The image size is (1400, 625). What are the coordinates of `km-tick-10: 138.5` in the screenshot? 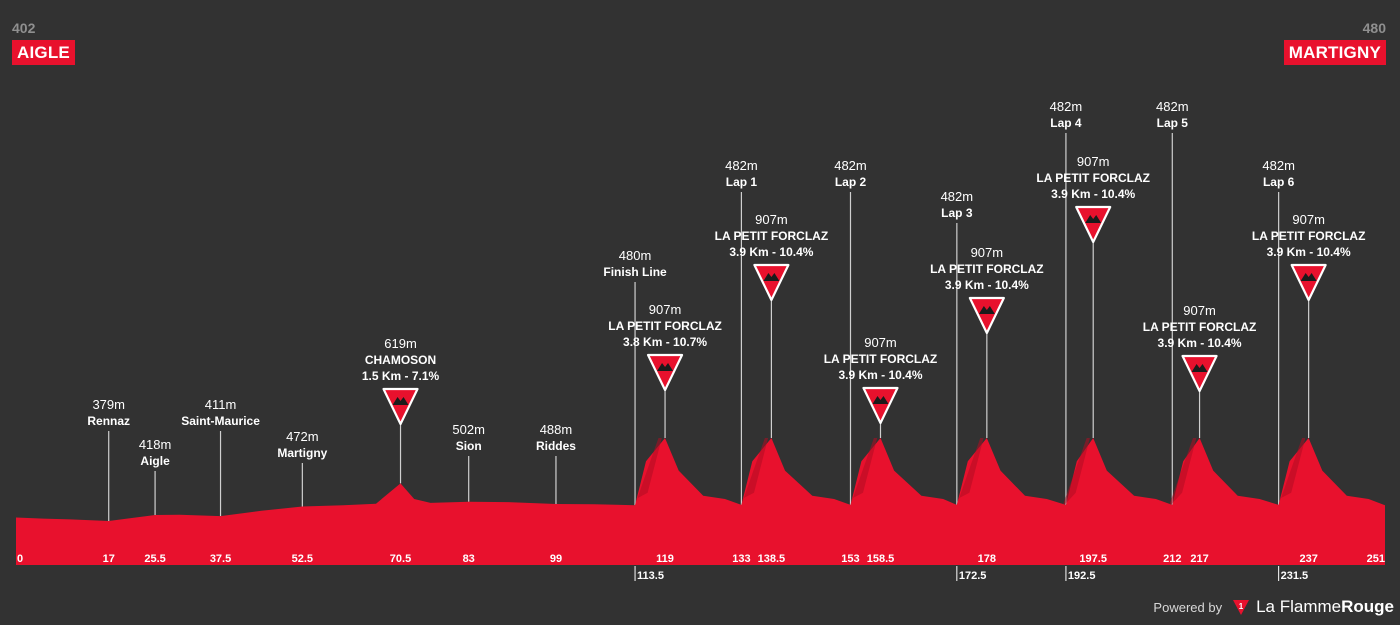 It's located at (772, 559).